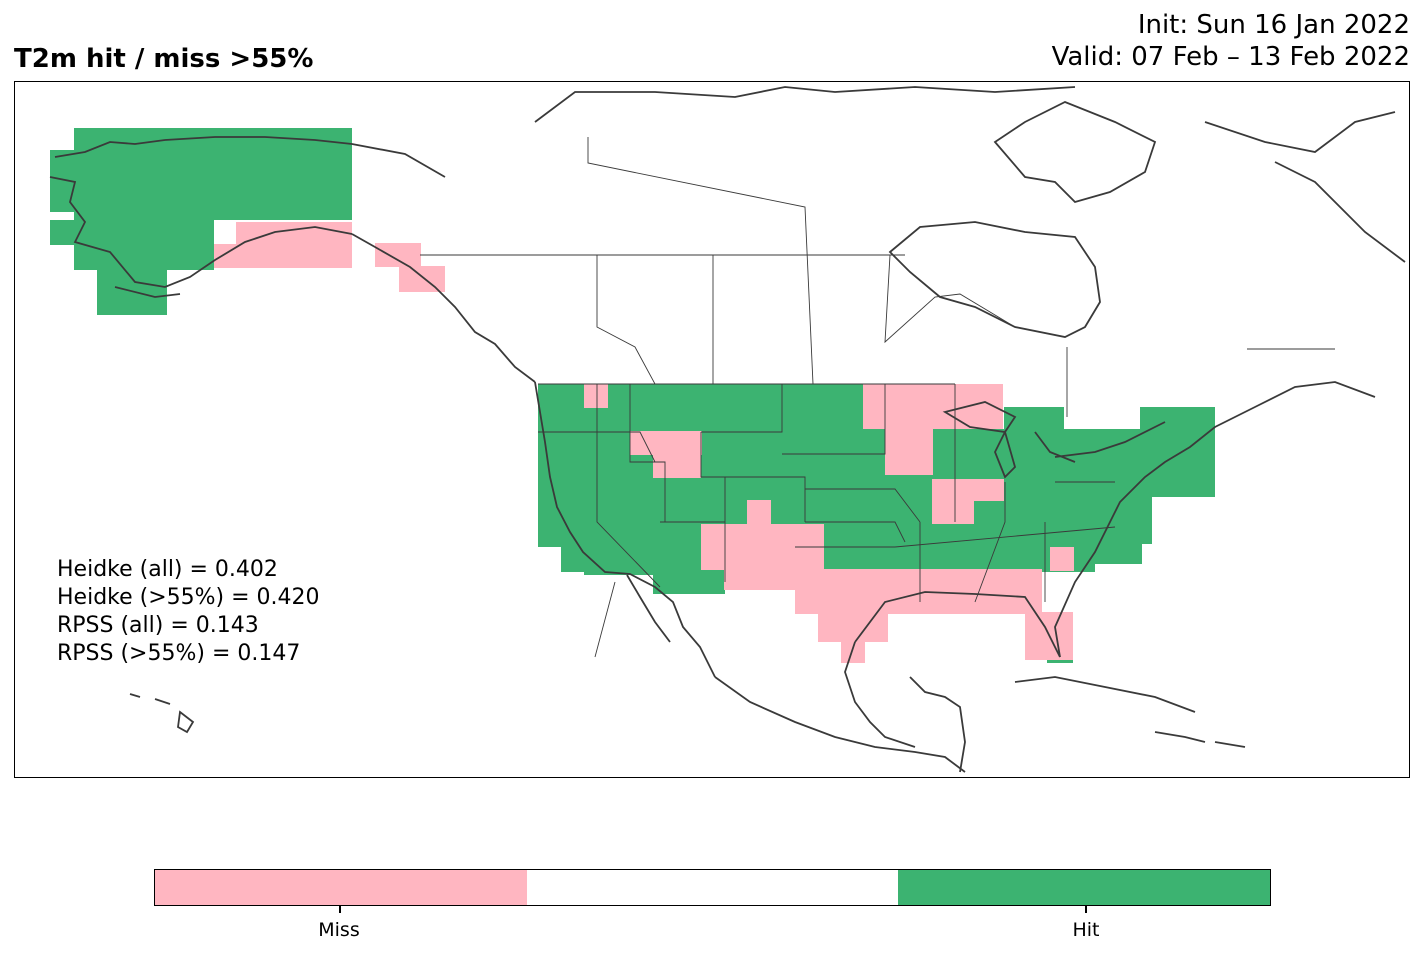 The image size is (1425, 956). I want to click on colorbar-miss-label: Miss, so click(339, 930).